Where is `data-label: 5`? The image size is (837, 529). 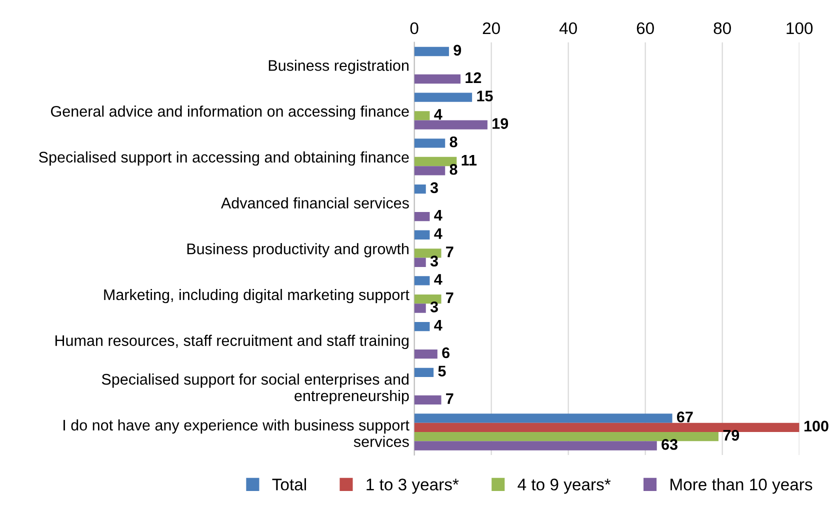 data-label: 5 is located at coordinates (442, 371).